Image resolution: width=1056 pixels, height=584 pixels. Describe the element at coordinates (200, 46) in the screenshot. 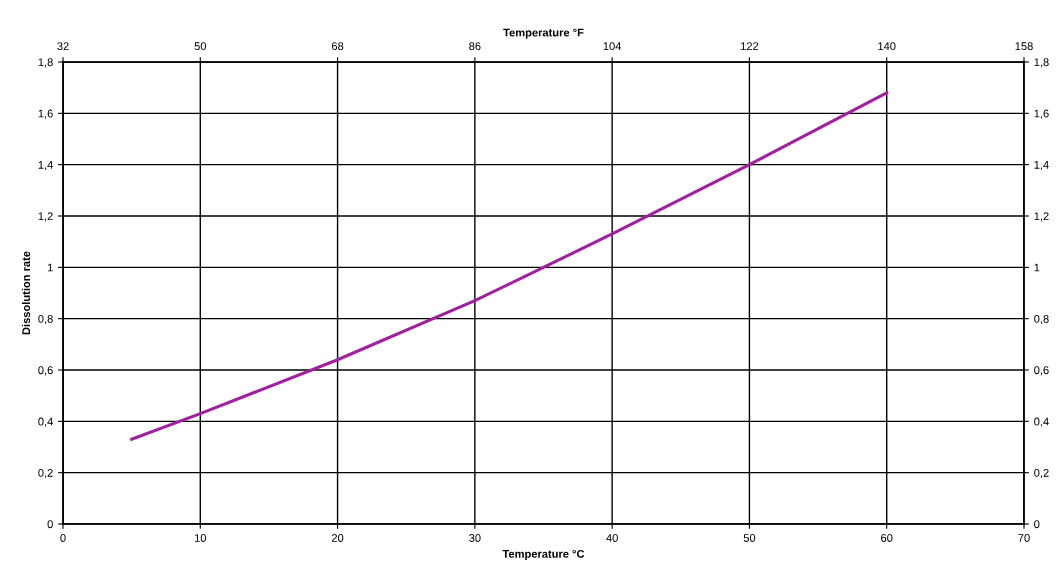

I see `x2-tick-label: 50` at that location.